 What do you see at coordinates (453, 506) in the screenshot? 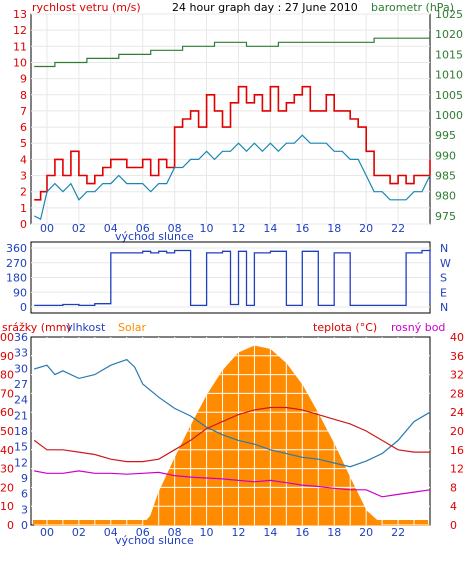
I see `temperature-tick-label: 4` at bounding box center [453, 506].